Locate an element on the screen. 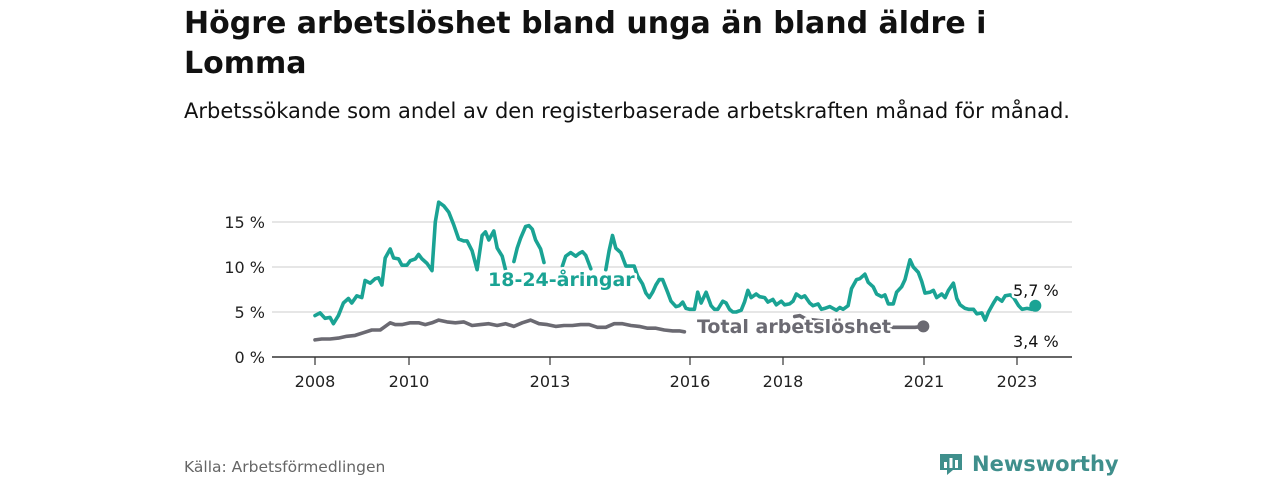  svg-text: 5,7 % is located at coordinates (1036, 290).